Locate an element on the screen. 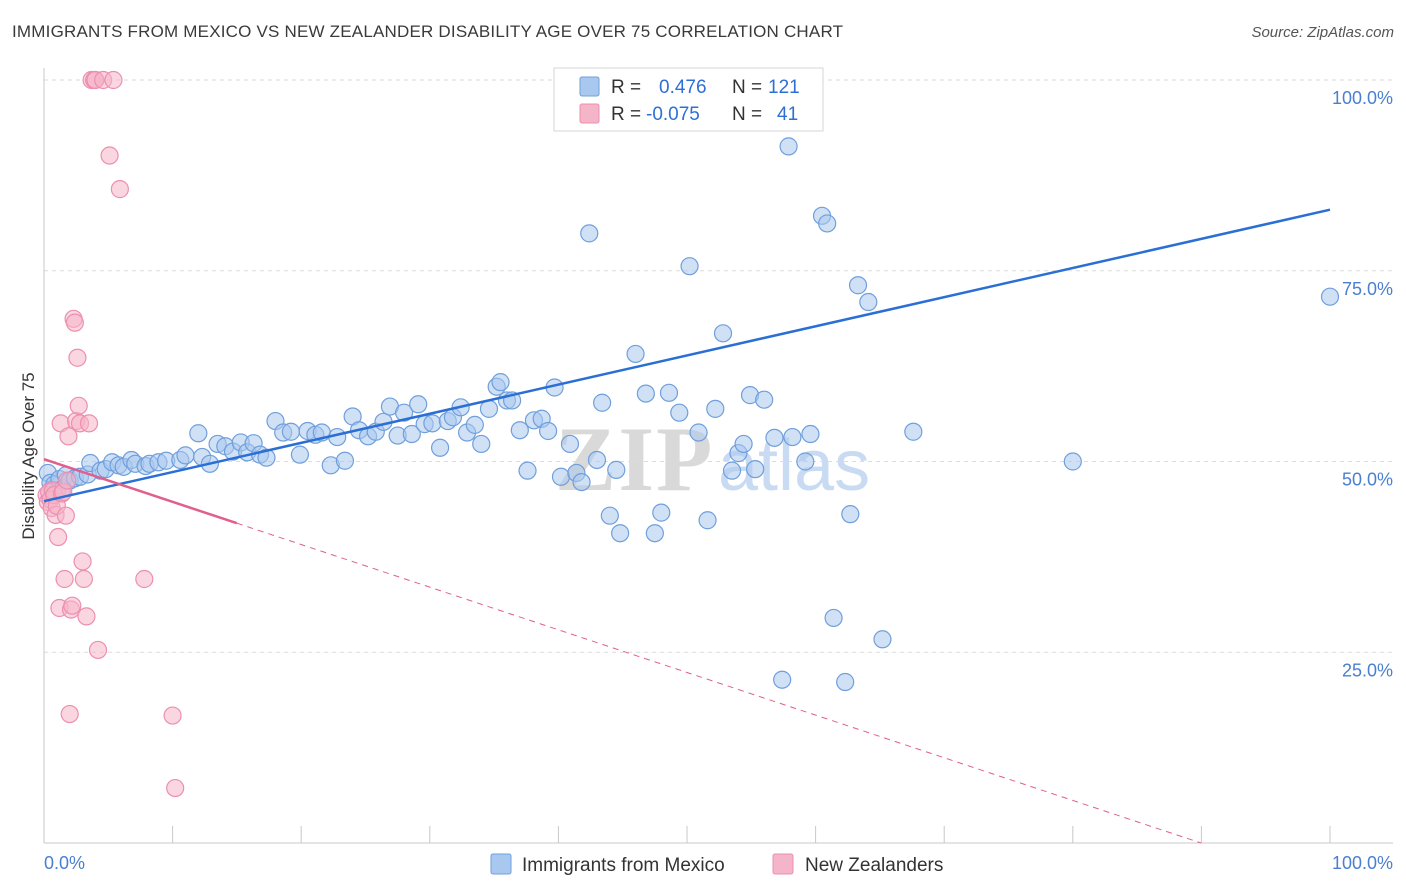 This screenshot has width=1406, height=892. trend-line-newzealand is located at coordinates (140, 491).